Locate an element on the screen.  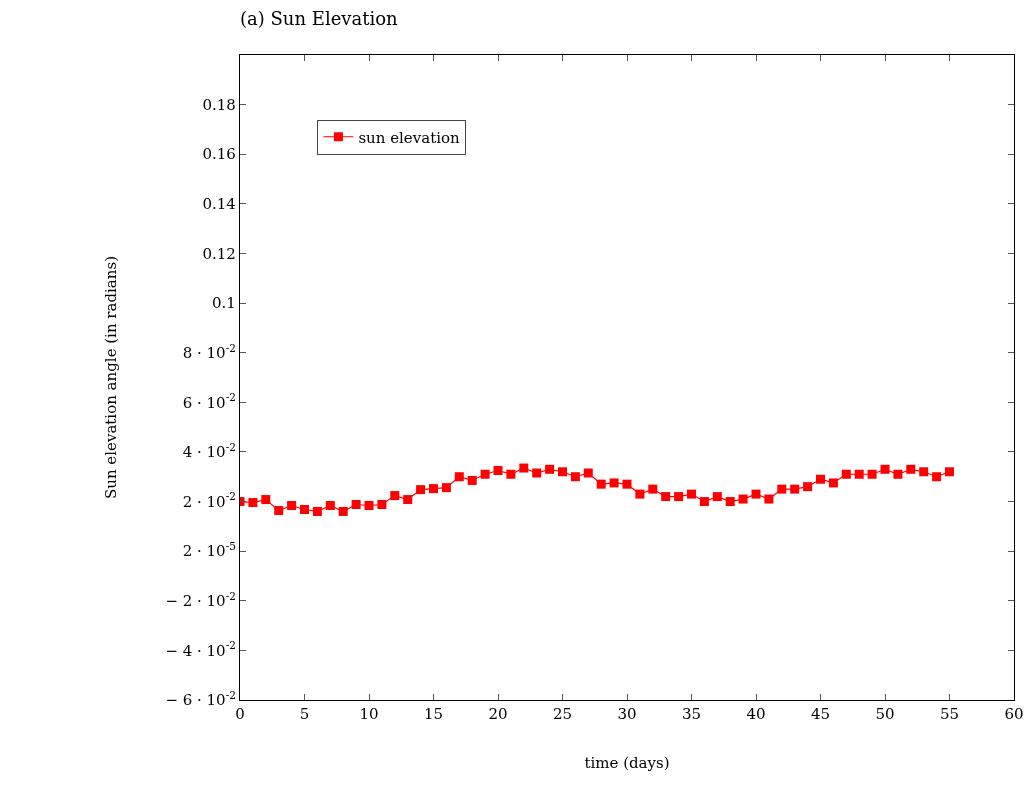
x-tick-label: 0 is located at coordinates (240, 714).